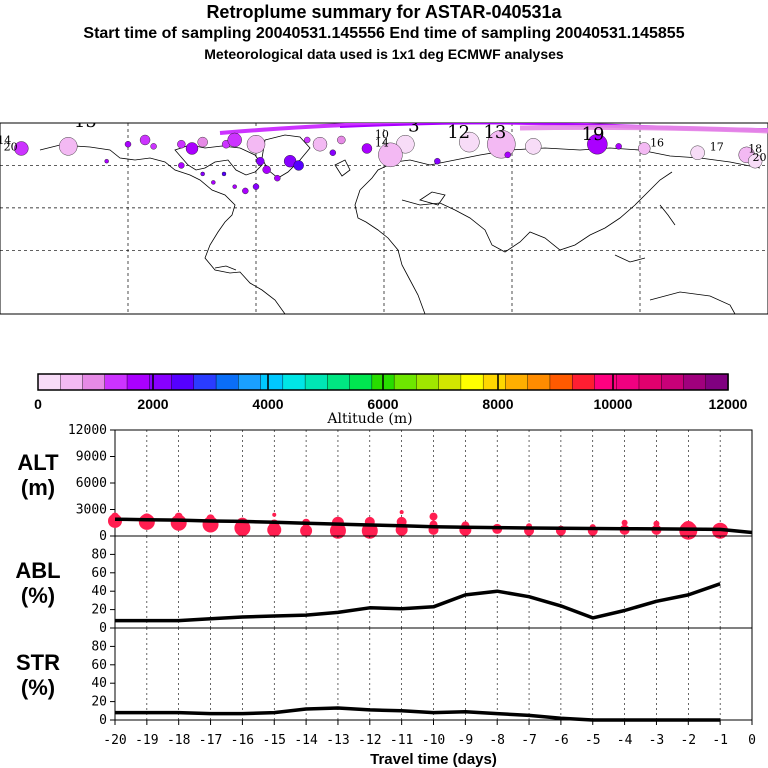  Describe the element at coordinates (593, 740) in the screenshot. I see `x-tick-label: -5` at that location.